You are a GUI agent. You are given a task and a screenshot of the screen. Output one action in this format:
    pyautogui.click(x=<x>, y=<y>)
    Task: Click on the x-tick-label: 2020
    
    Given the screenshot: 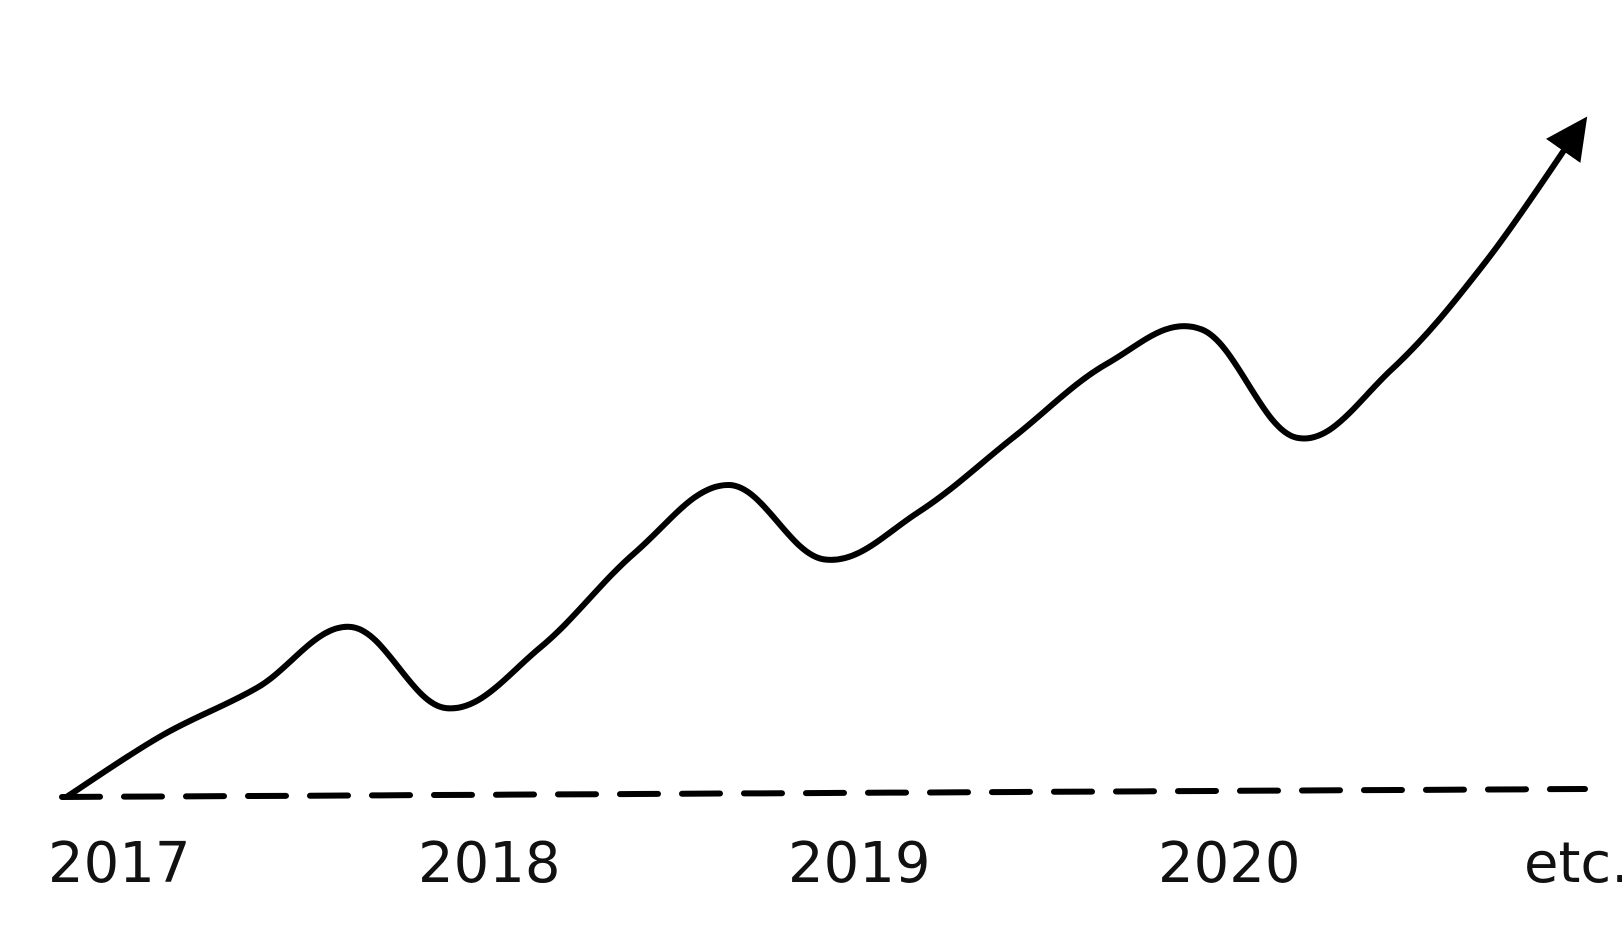 What is the action you would take?
    pyautogui.click(x=1229, y=863)
    